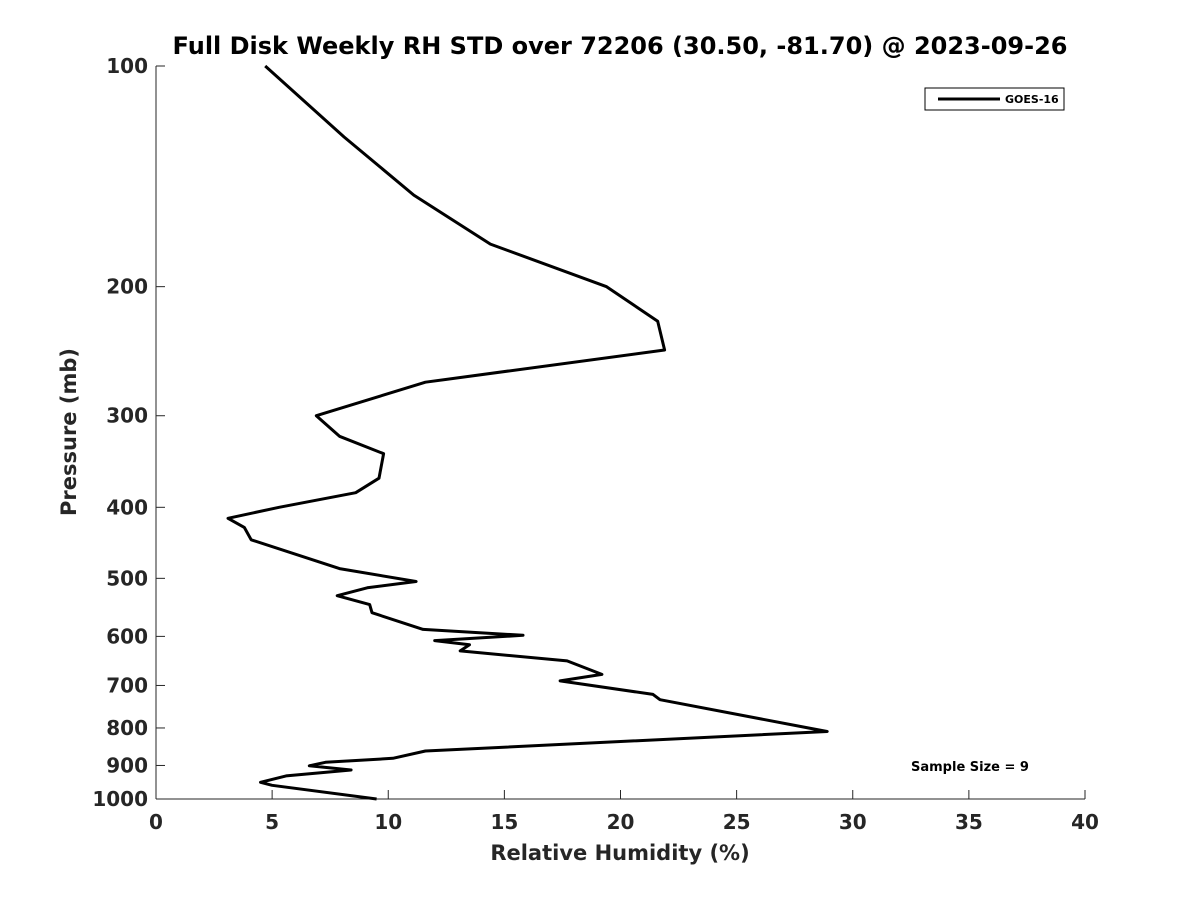 This screenshot has width=1200, height=900. What do you see at coordinates (1032, 99) in the screenshot?
I see `legend-label: GOES-16` at bounding box center [1032, 99].